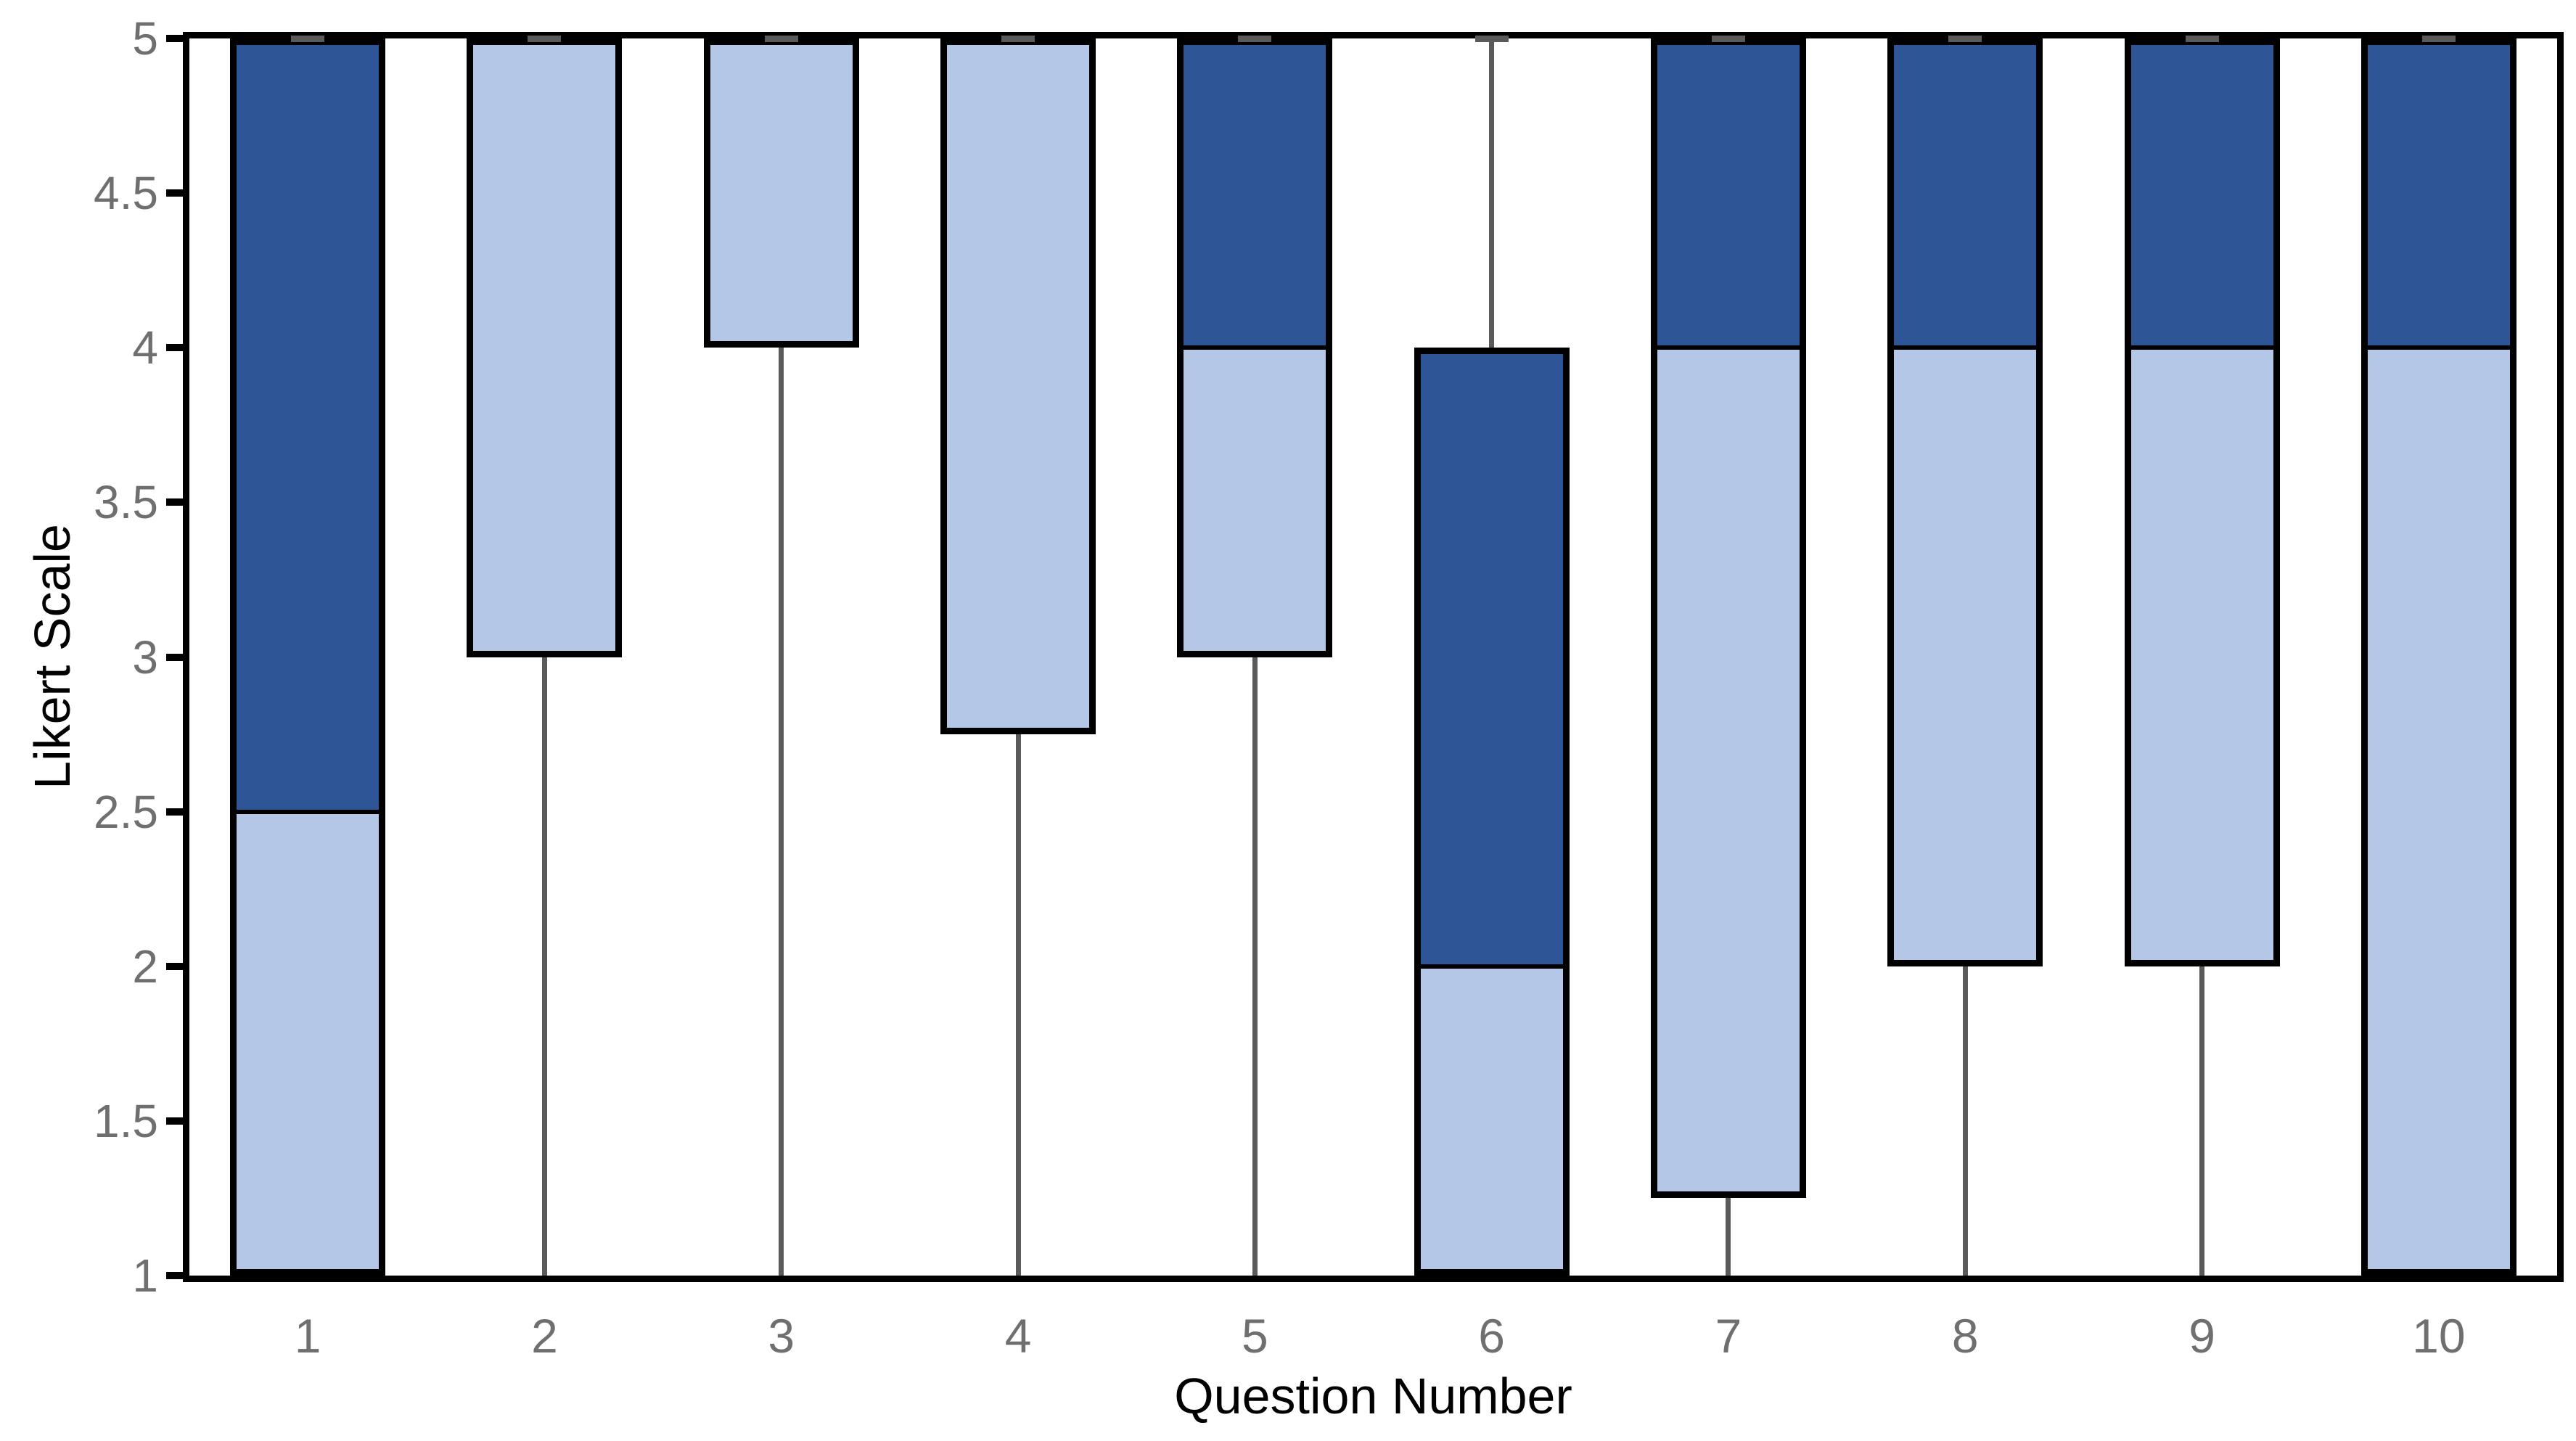 Image resolution: width=2576 pixels, height=1441 pixels. What do you see at coordinates (145, 657) in the screenshot?
I see `y-tick-label: 3` at bounding box center [145, 657].